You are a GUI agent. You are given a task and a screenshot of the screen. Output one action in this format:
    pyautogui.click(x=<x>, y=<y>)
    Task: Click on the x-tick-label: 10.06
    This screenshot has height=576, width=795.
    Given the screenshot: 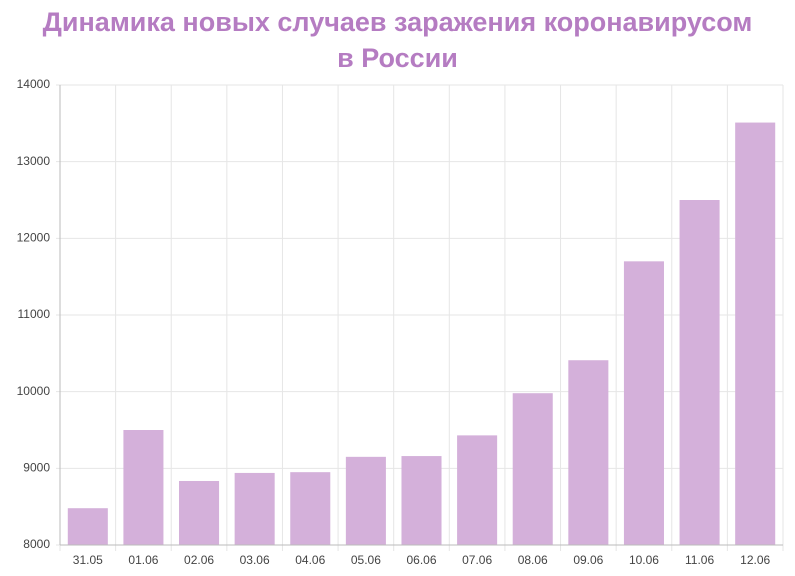 What is the action you would take?
    pyautogui.click(x=644, y=560)
    